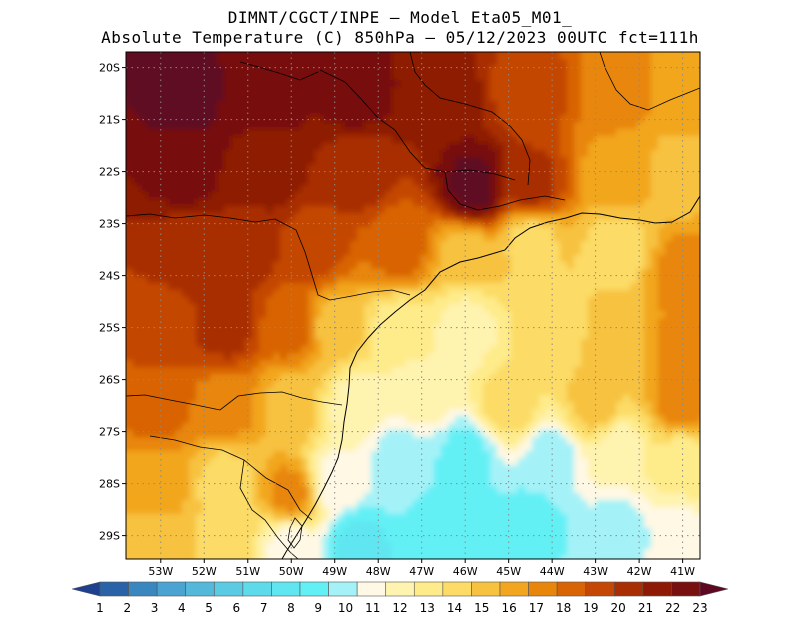 The height and width of the screenshot is (618, 800). Describe the element at coordinates (109, 484) in the screenshot. I see `latitude-tick-label: 28S` at that location.